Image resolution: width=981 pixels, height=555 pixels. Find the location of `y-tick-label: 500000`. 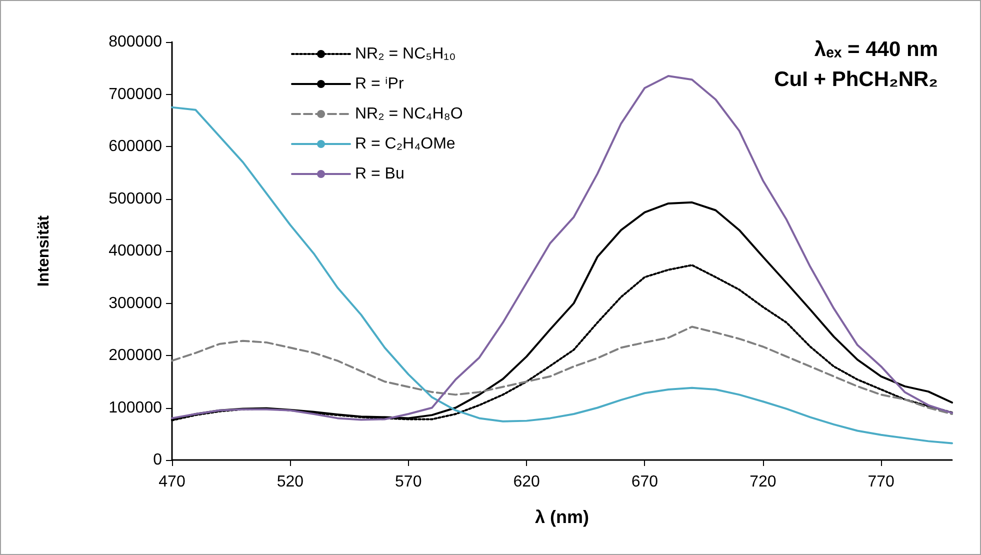

y-tick-label: 500000 is located at coordinates (135, 199).